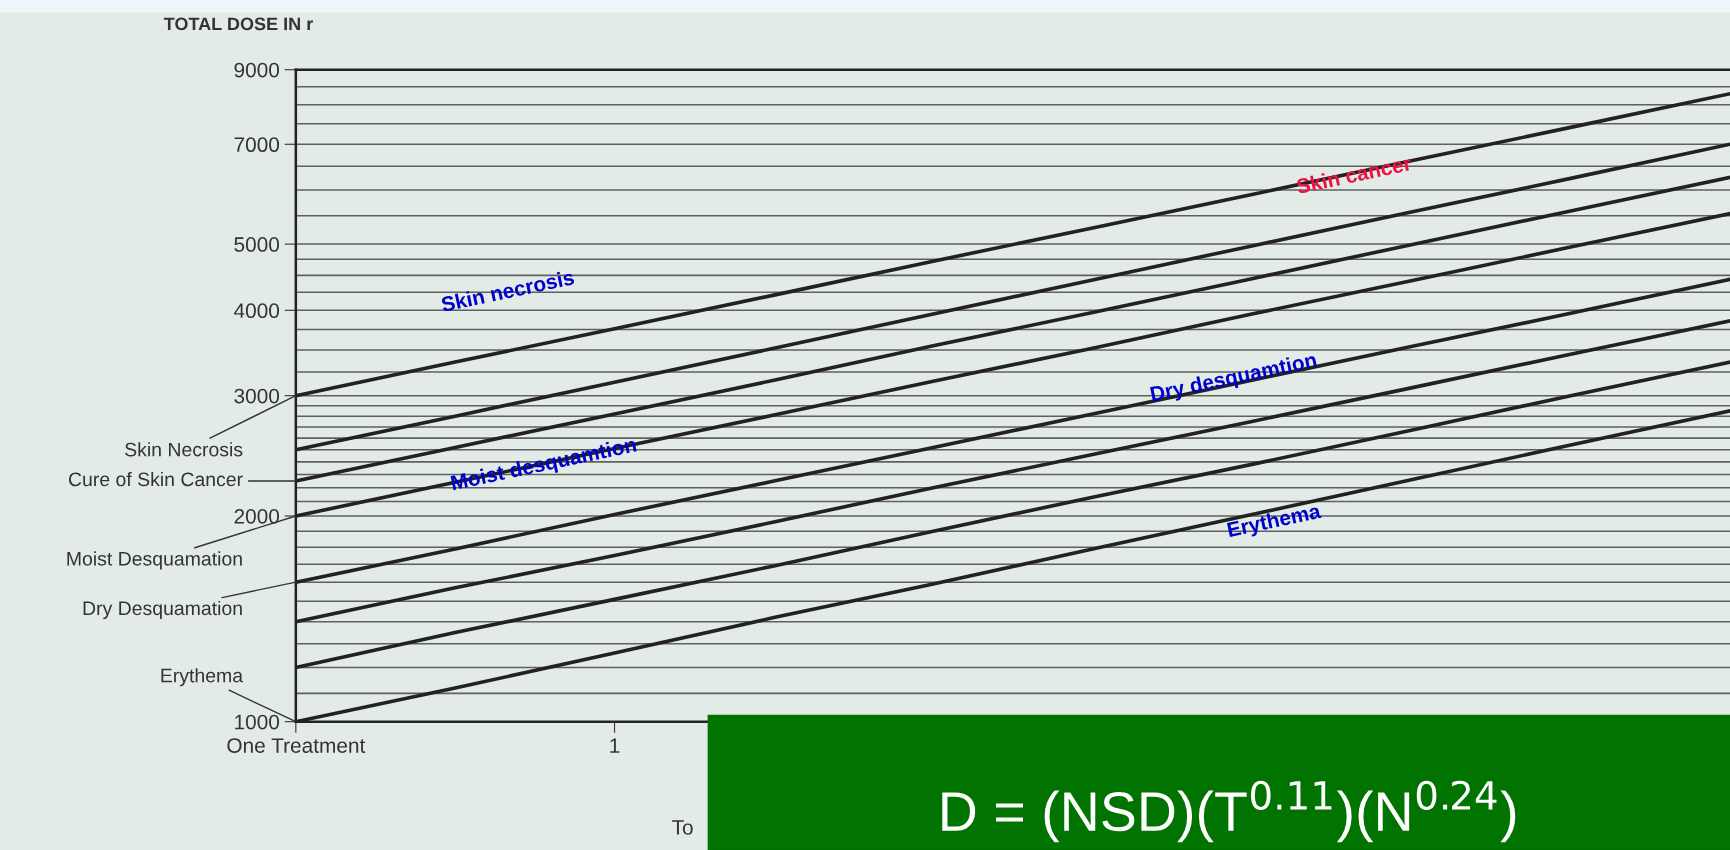  Describe the element at coordinates (615, 745) in the screenshot. I see `x-tick-label: 1` at that location.